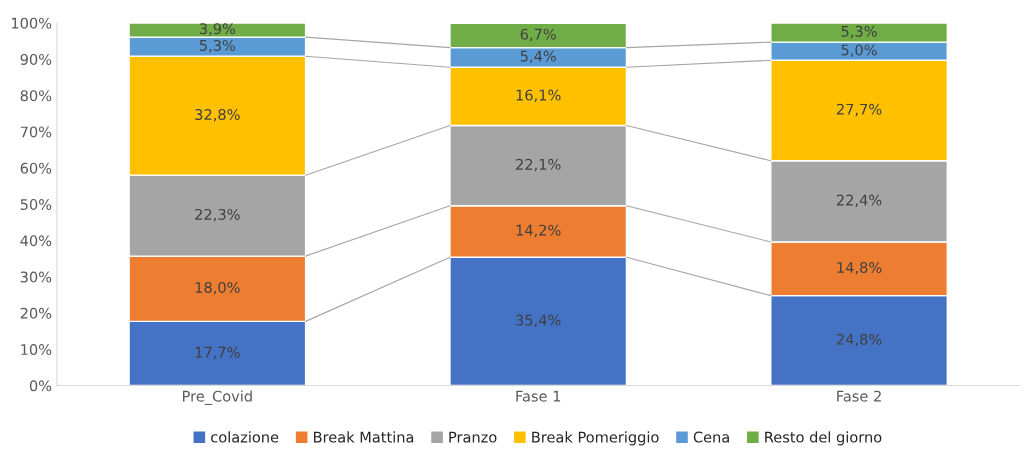 Image resolution: width=1035 pixels, height=459 pixels. I want to click on data-label: 3,9%, so click(217, 29).